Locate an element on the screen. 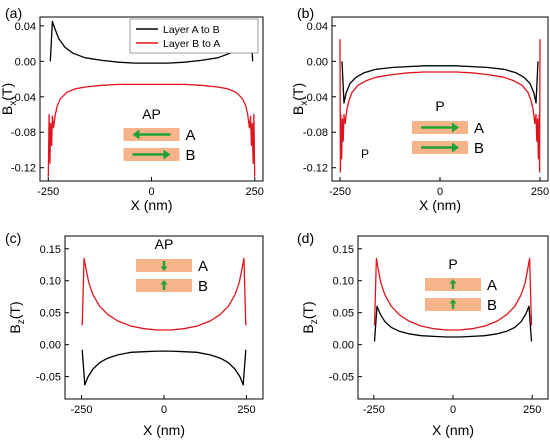  corner-annotation: P is located at coordinates (365, 154).